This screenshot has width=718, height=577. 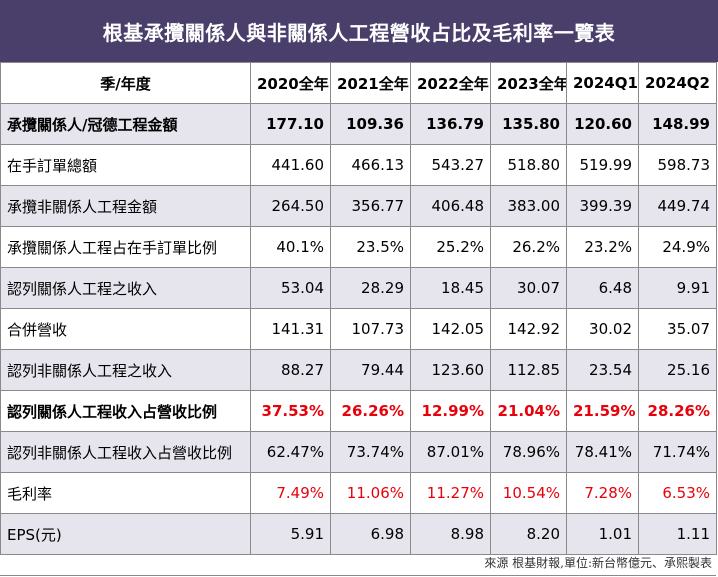 What do you see at coordinates (528, 206) in the screenshot?
I see `value-cell: 383.00` at bounding box center [528, 206].